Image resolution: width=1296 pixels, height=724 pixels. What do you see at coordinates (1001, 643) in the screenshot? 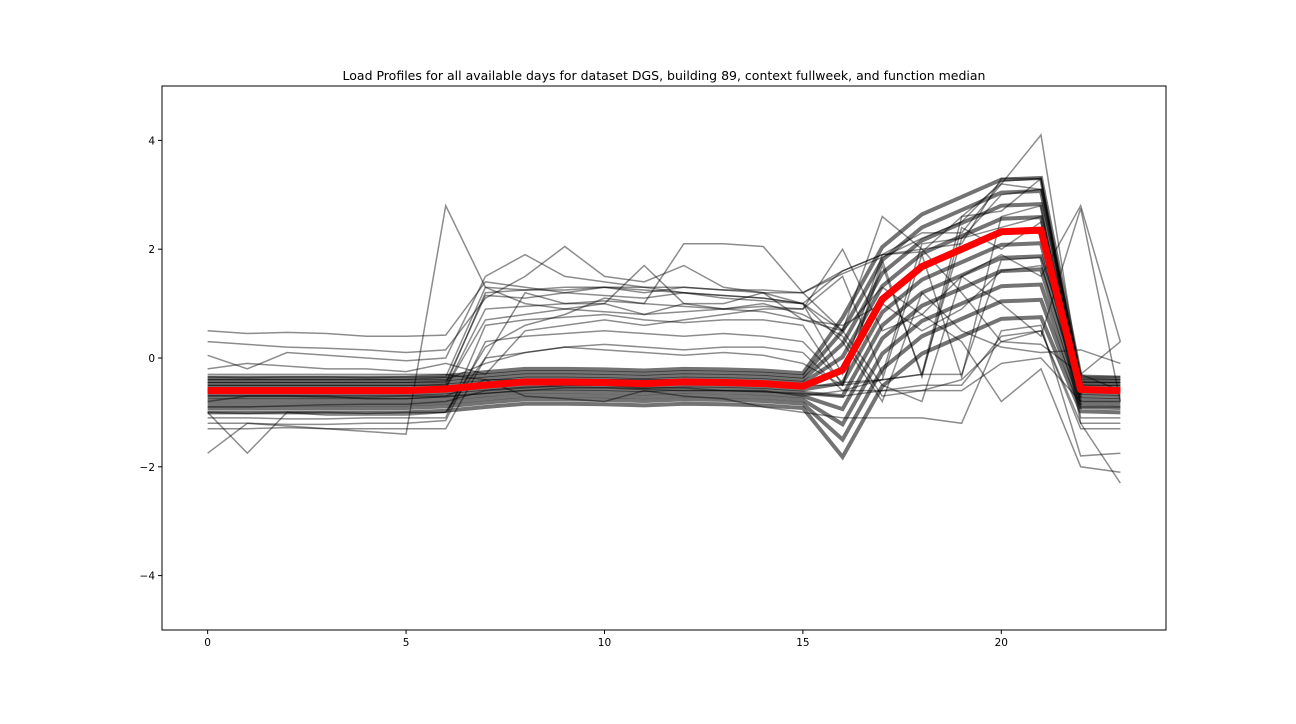
I see `x-tick-label: 20` at bounding box center [1001, 643].